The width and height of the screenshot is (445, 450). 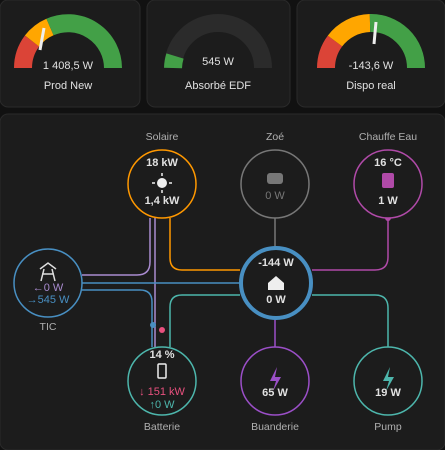 I want to click on node-label: Buanderie, so click(x=275, y=427).